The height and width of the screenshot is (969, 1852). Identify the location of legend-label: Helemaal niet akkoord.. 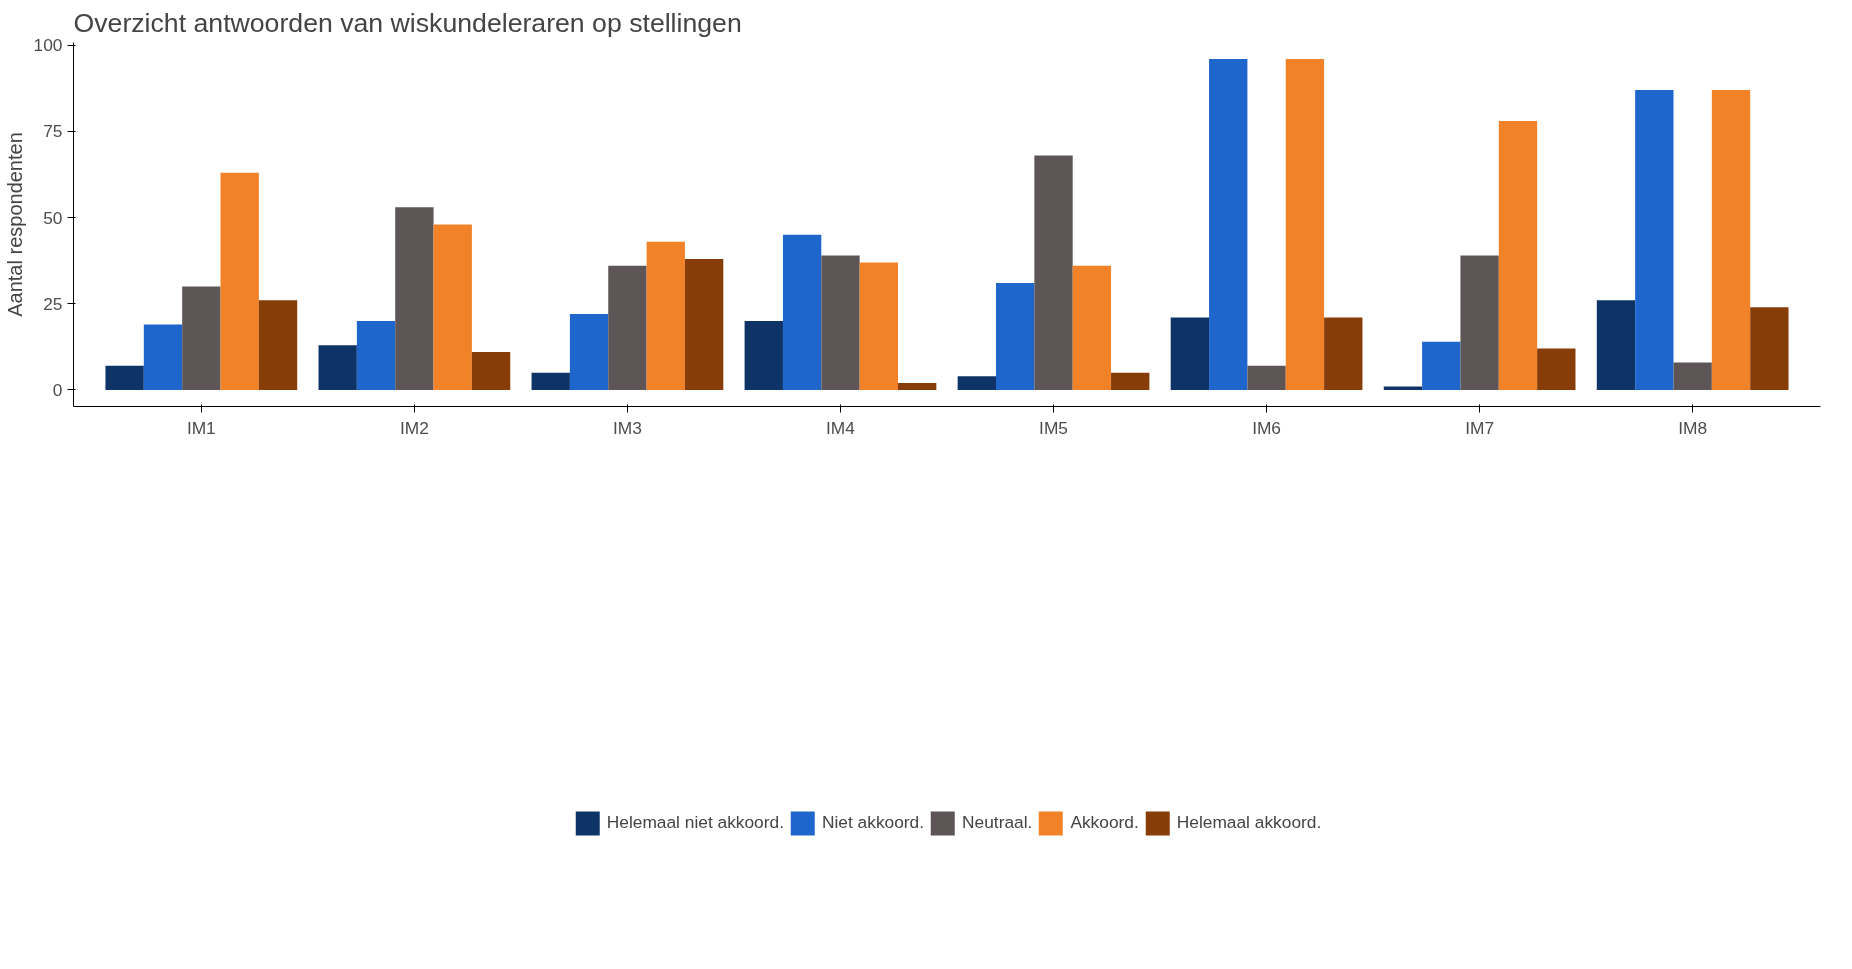
(695, 822).